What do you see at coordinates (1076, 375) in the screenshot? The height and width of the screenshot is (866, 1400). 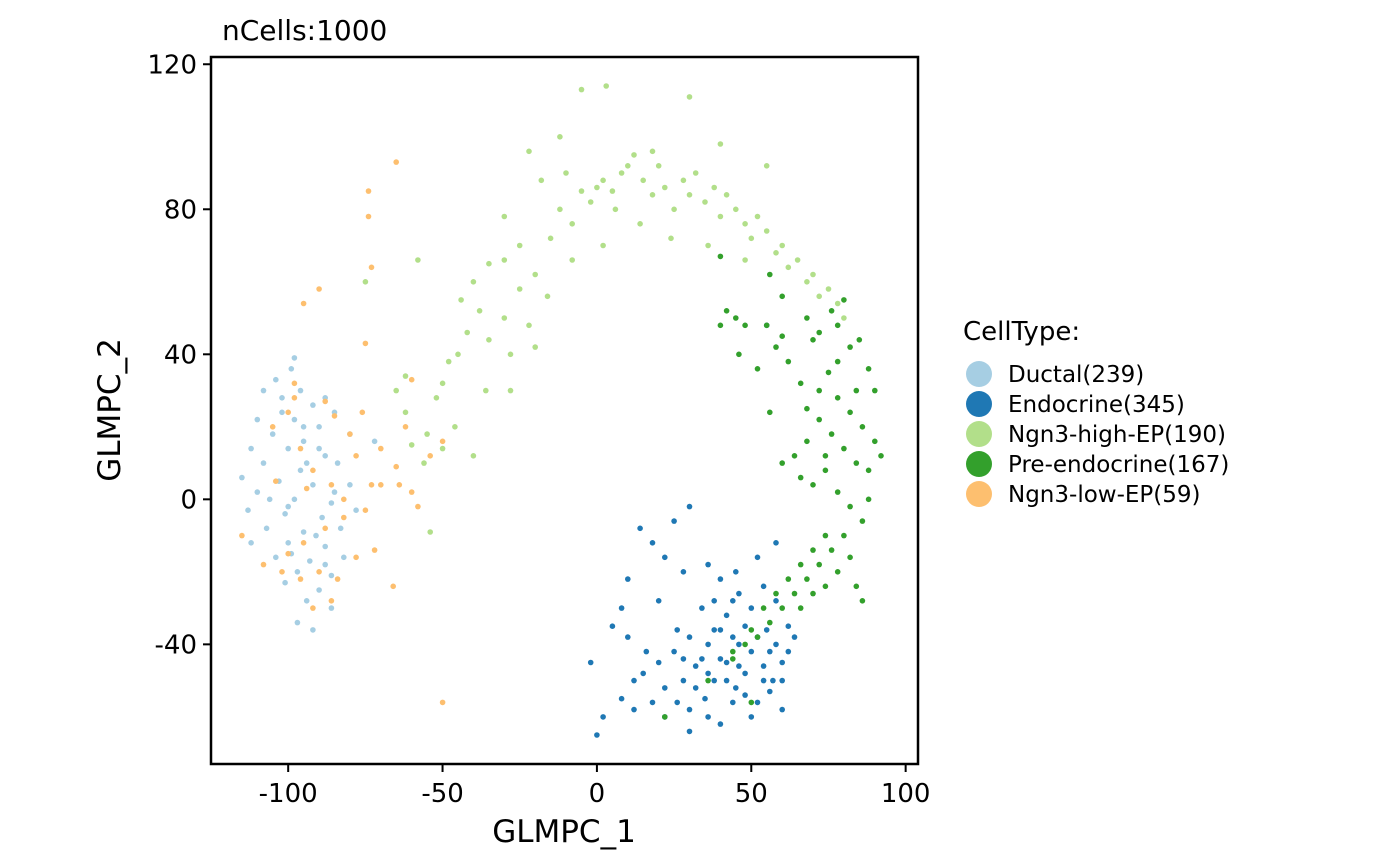 I see `legend-label: Ductal(239)` at bounding box center [1076, 375].